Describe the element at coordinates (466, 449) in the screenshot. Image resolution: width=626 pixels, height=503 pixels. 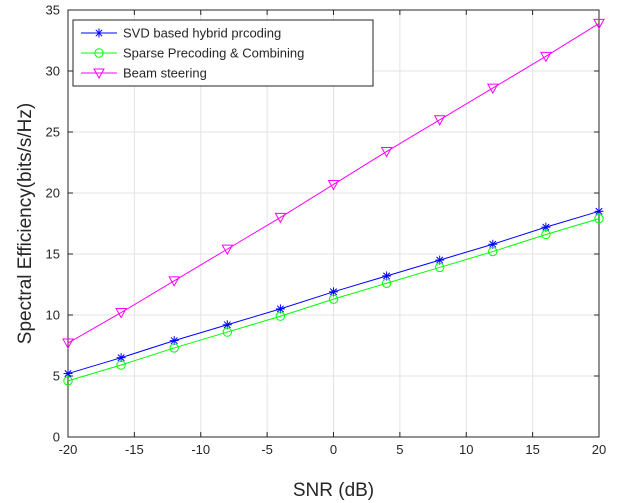
I see `x-tick-label: 10` at that location.